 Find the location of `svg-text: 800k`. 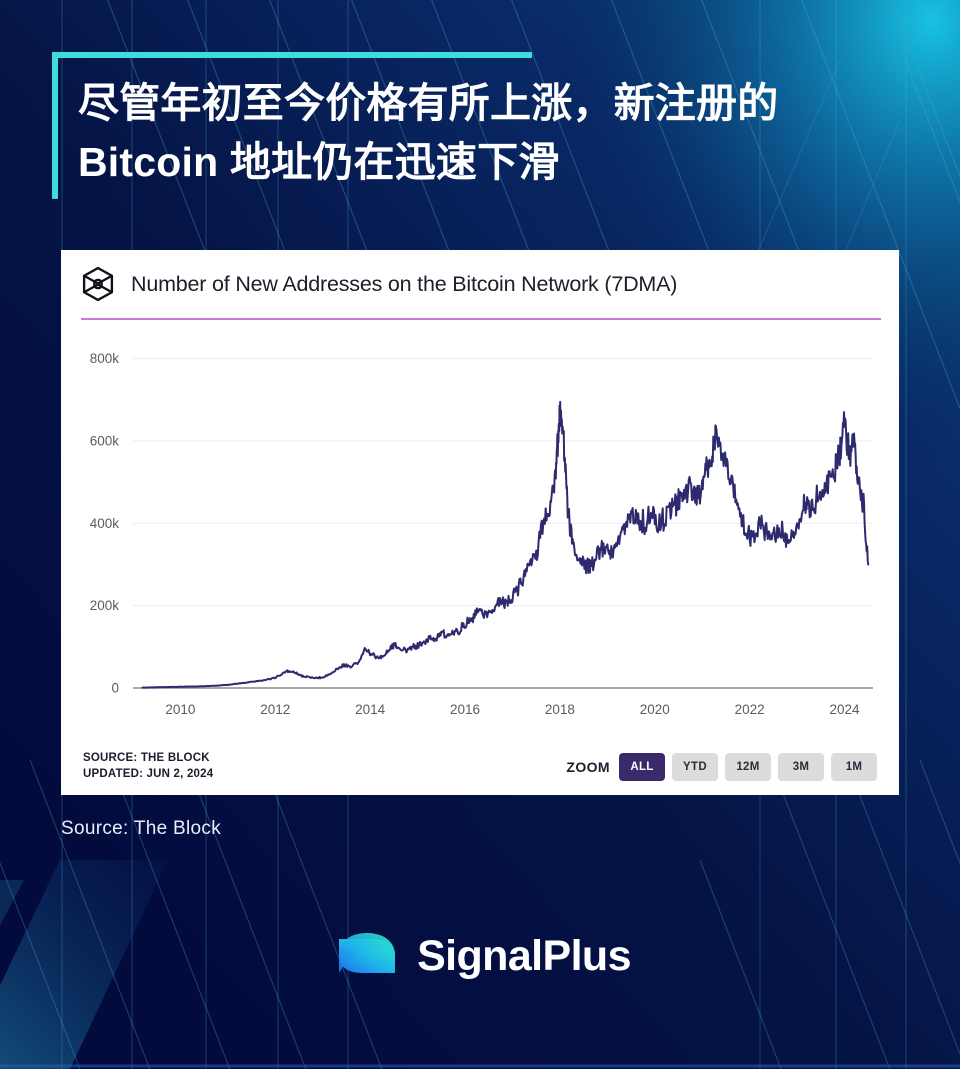

svg-text: 800k is located at coordinates (105, 358).